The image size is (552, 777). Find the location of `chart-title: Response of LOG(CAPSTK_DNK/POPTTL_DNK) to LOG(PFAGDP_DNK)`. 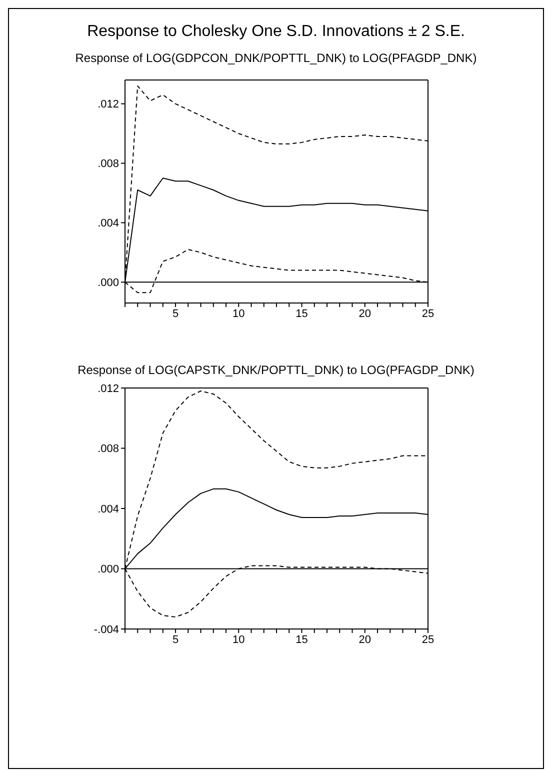

chart-title: Response of LOG(CAPSTK_DNK/POPTTL_DNK) to LOG(PFAGDP_DNK) is located at coordinates (276, 370).